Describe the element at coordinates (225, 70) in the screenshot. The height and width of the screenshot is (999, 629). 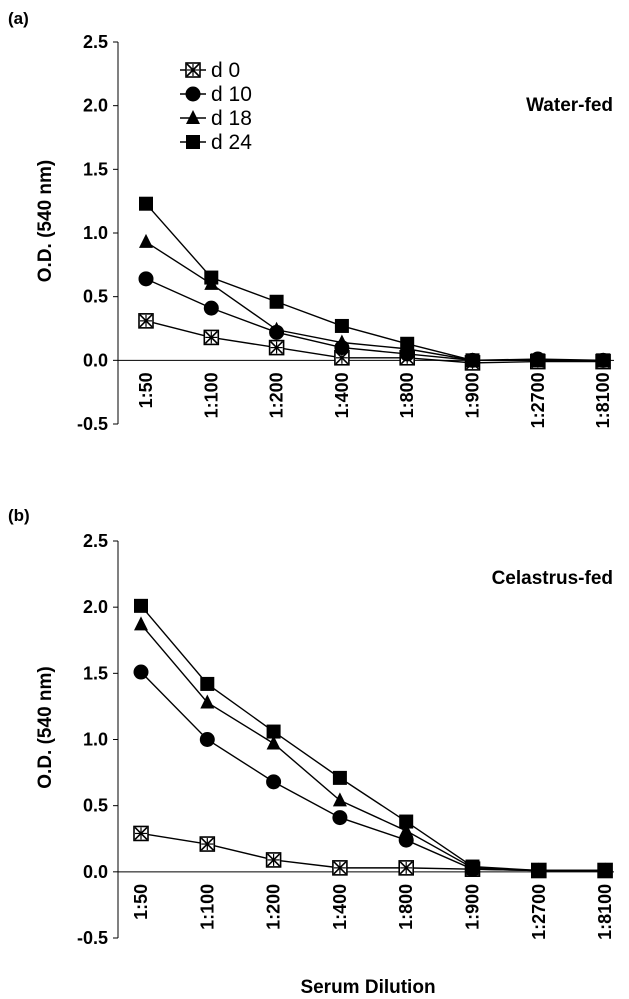
I see `legend-label: d 0` at that location.